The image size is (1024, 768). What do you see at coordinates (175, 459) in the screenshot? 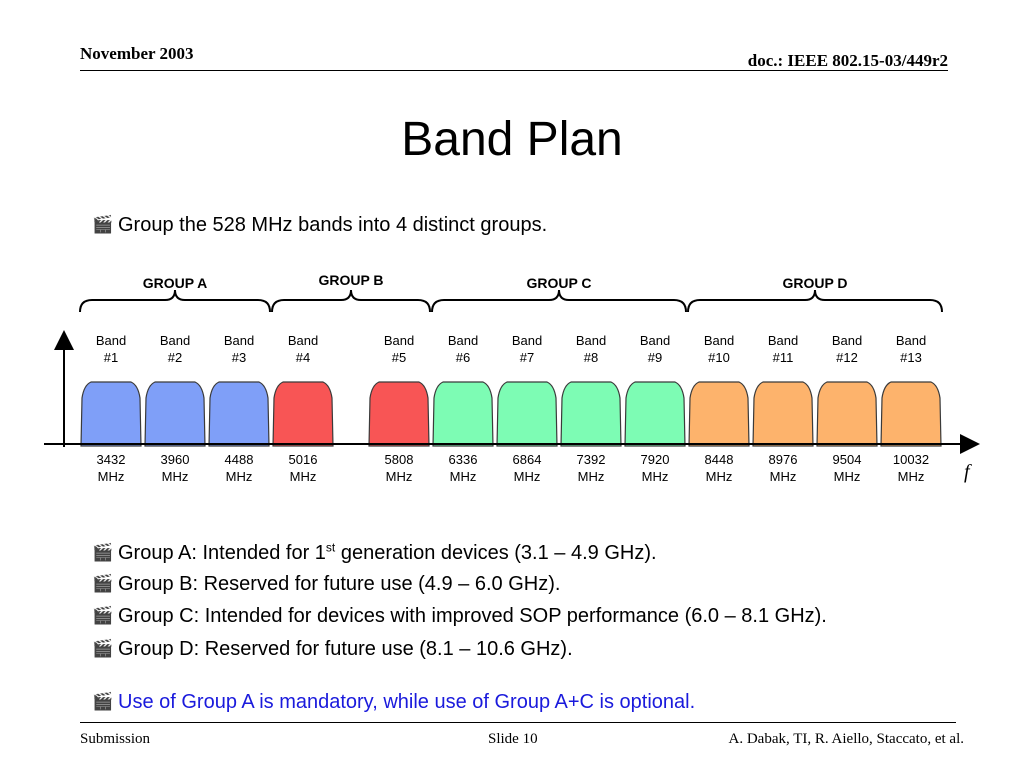
I see `frequency-value: 3960` at bounding box center [175, 459].